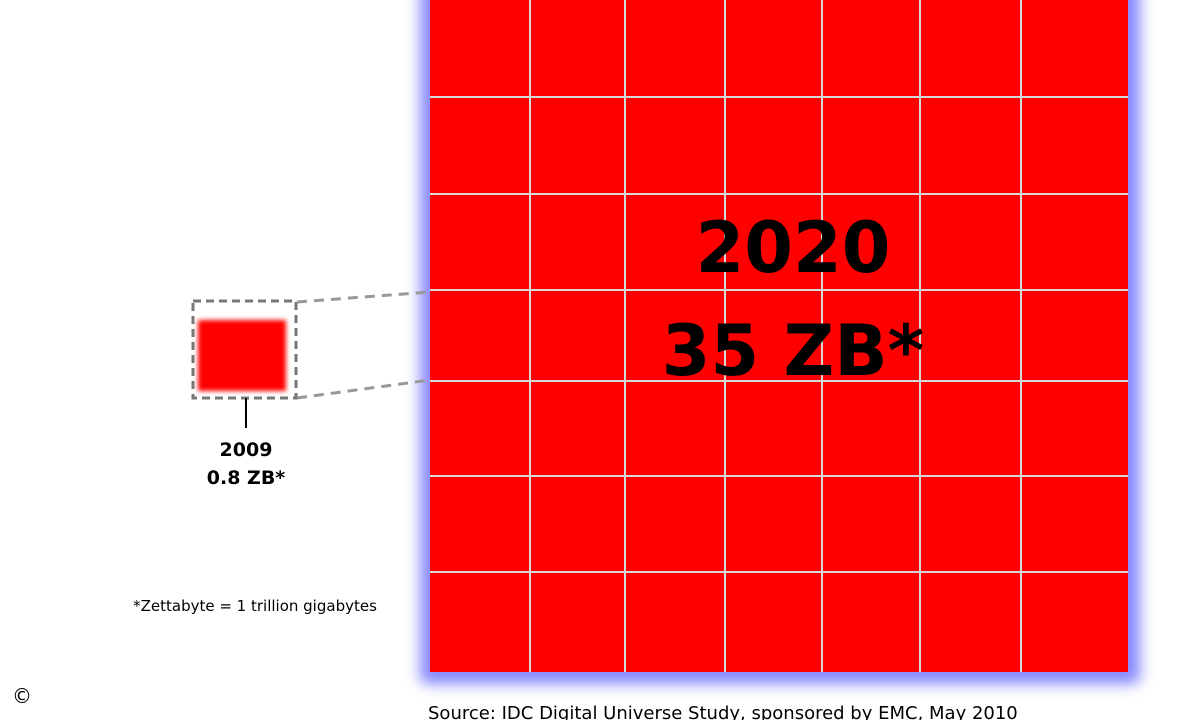 The image size is (1200, 720). I want to click on footnote: *Zettabyte = 1 trillion gigabytes, so click(255, 606).